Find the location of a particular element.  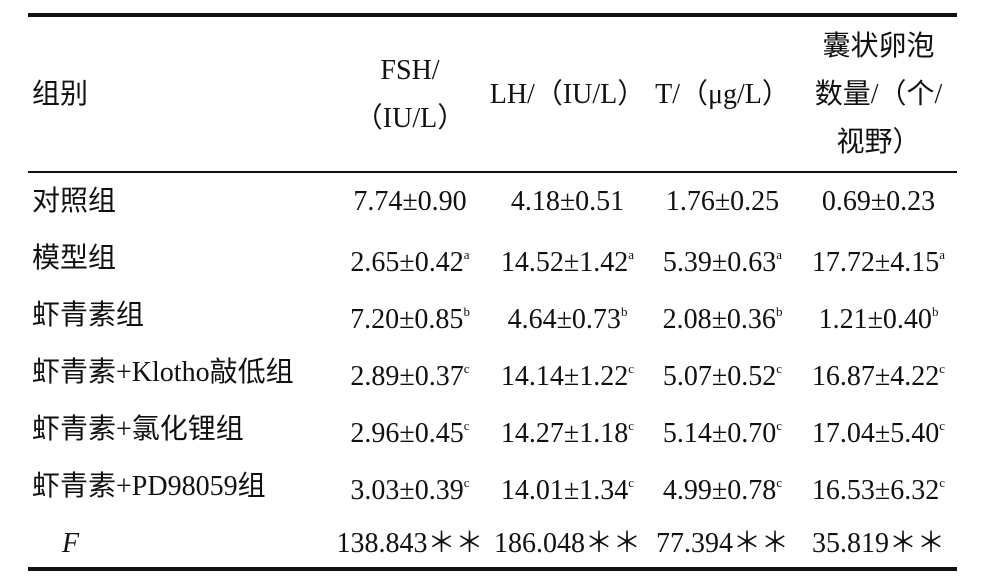

cell-text: 3.03±0.39 is located at coordinates (407, 490).